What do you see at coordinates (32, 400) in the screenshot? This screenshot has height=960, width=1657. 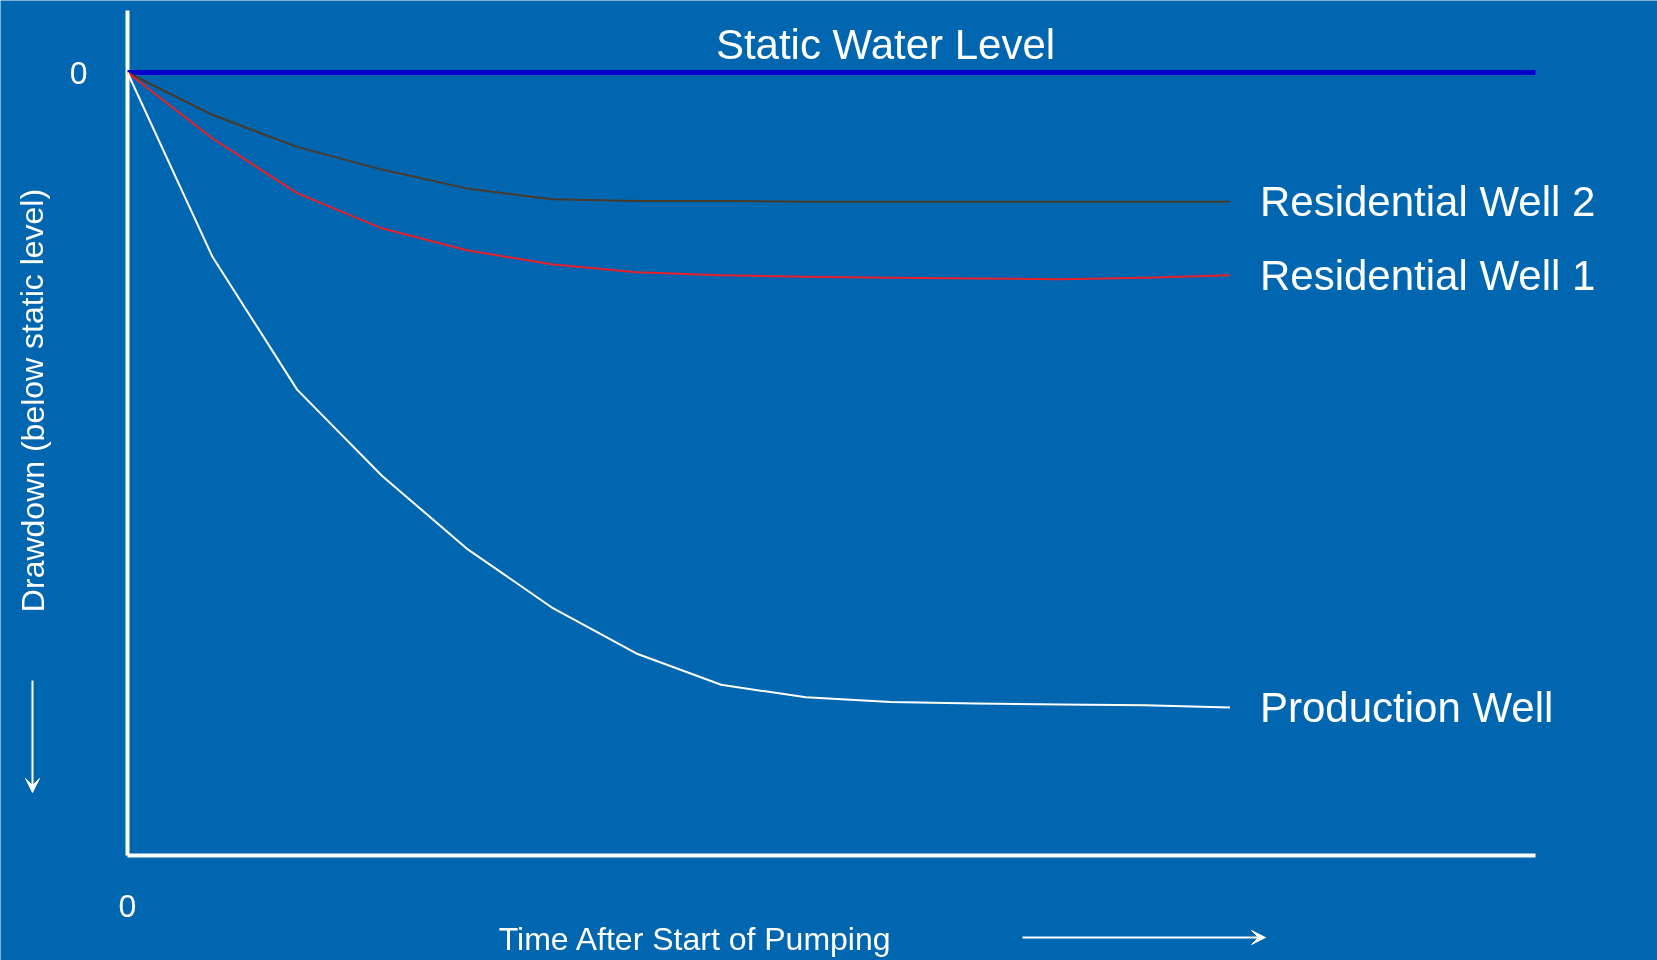 I see `y-axis-title: Drawdown (below static level)` at bounding box center [32, 400].